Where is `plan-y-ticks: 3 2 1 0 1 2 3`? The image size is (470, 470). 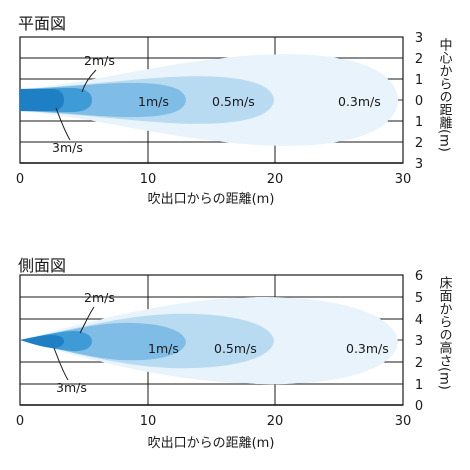
plan-y-ticks: 3 2 1 0 1 2 3 is located at coordinates (419, 101).